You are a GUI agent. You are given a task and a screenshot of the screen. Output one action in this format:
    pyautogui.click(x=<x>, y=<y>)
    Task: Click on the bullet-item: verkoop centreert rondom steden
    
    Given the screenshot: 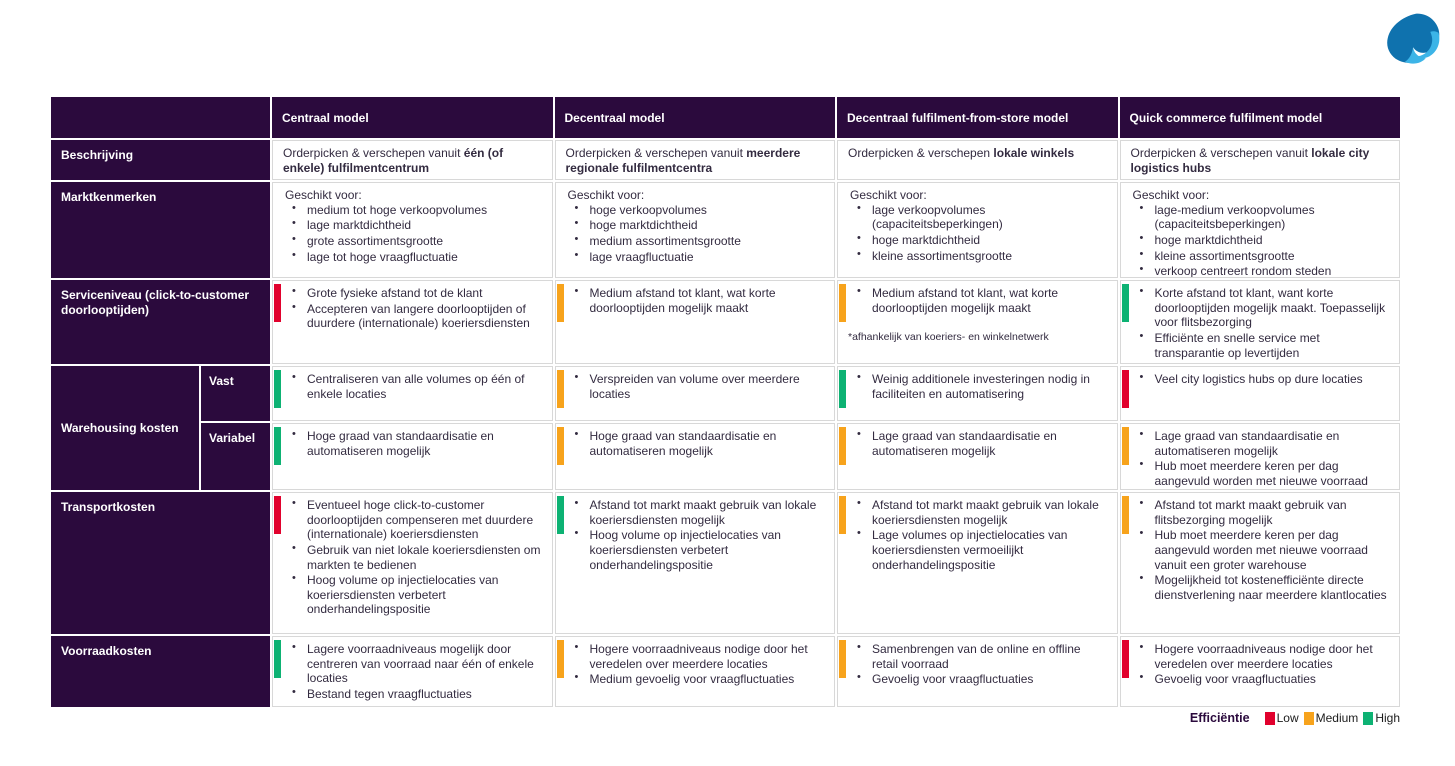 What is the action you would take?
    pyautogui.click(x=1261, y=270)
    